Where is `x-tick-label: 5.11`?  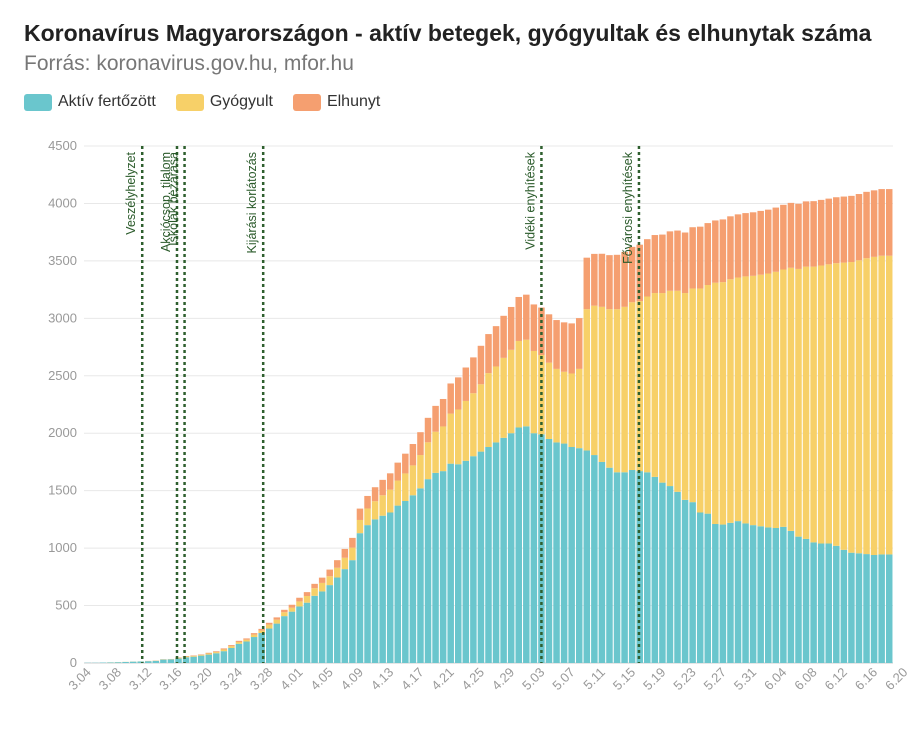
x-tick-label: 5.11 is located at coordinates (594, 679).